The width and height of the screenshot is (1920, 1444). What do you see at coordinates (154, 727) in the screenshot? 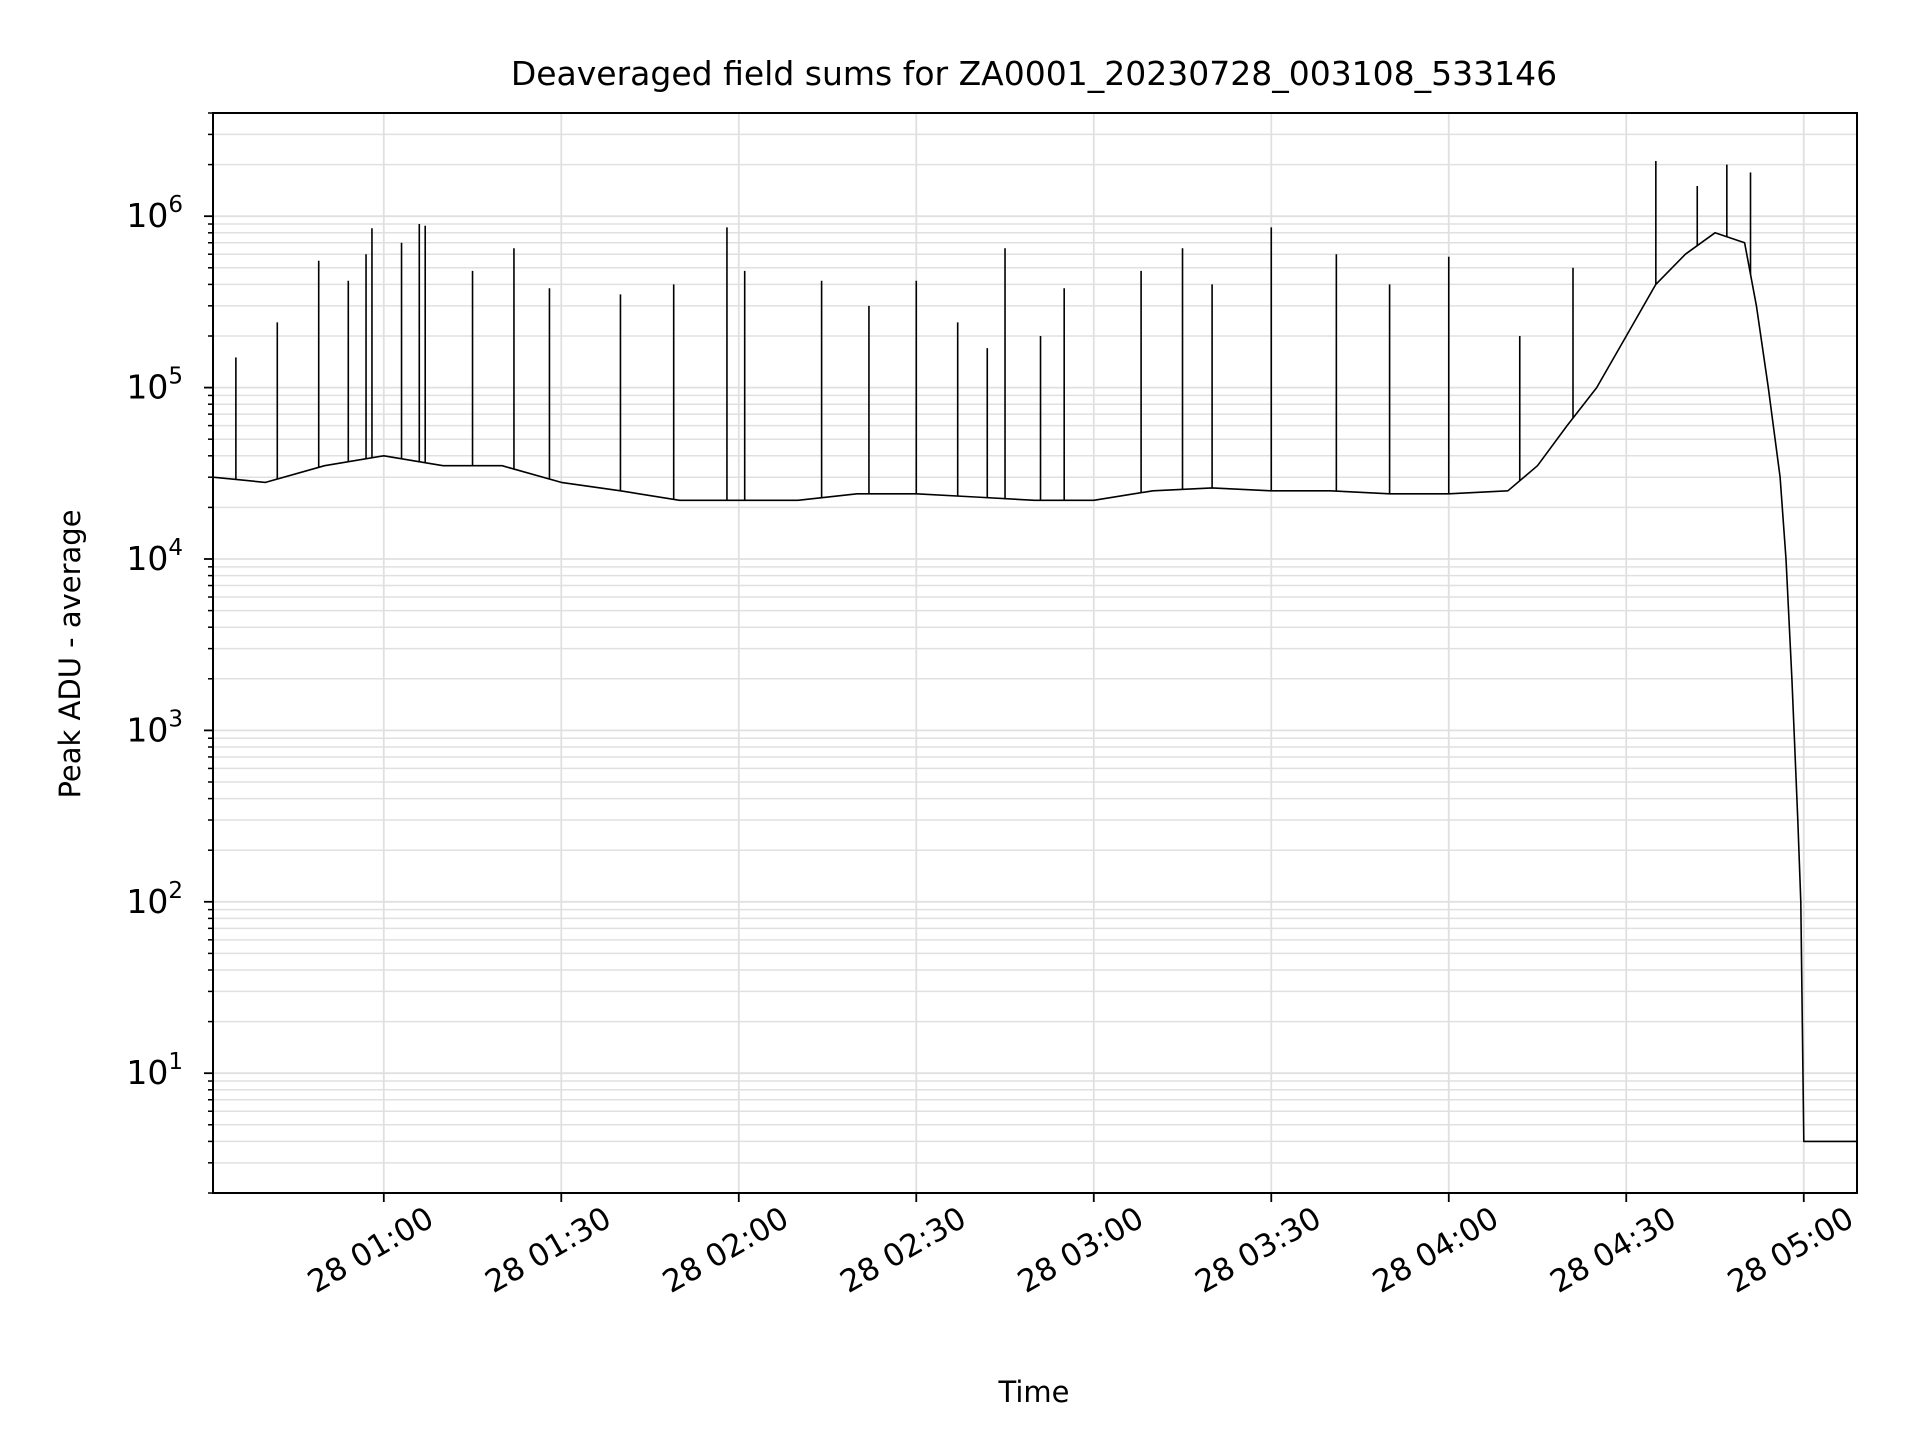
I see `y-tick-label: 103` at bounding box center [154, 727].